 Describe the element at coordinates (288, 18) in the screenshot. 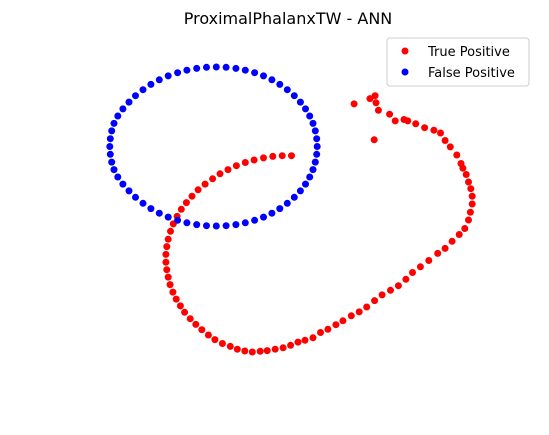

I see `chart-title: ProximalPhalanxTW - ANN` at that location.